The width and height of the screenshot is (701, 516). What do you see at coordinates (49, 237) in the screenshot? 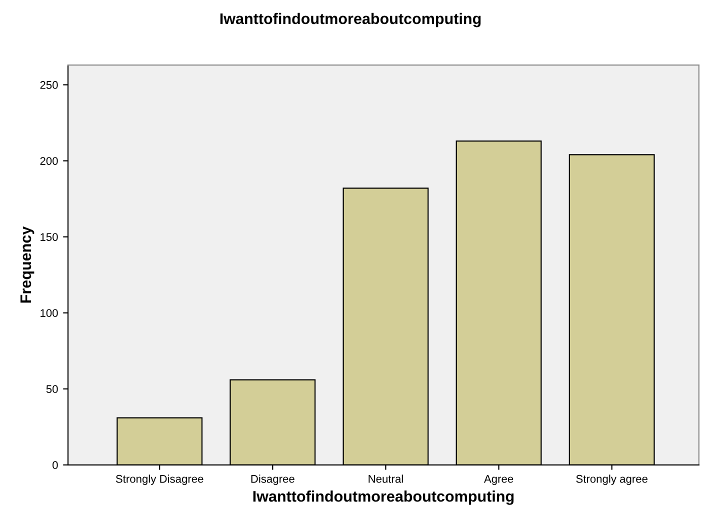
I see `y-tick-label: 150` at bounding box center [49, 237].